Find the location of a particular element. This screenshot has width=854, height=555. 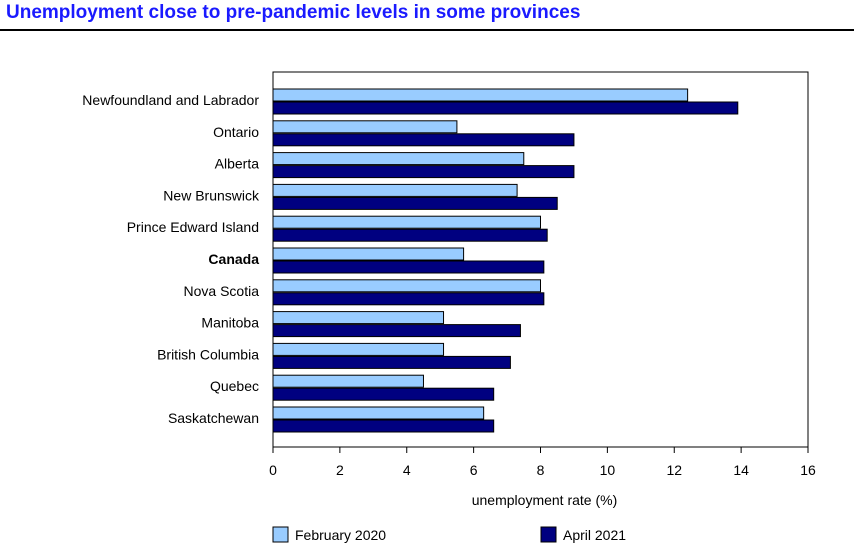

x-axis-label: unemployment rate (%) is located at coordinates (545, 500).